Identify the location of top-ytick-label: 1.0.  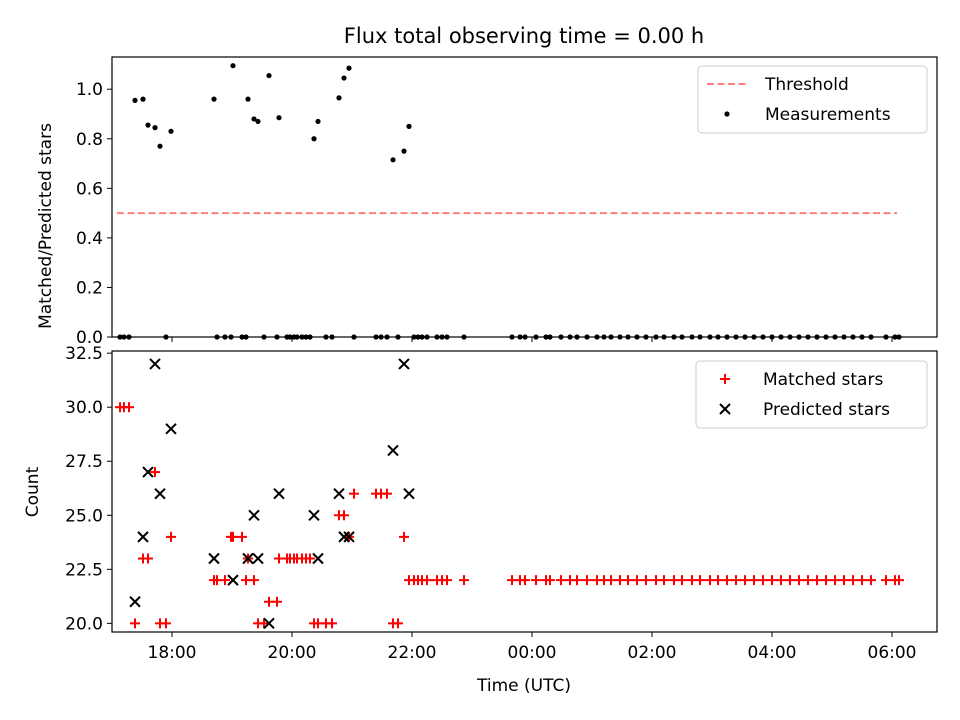
(89, 90).